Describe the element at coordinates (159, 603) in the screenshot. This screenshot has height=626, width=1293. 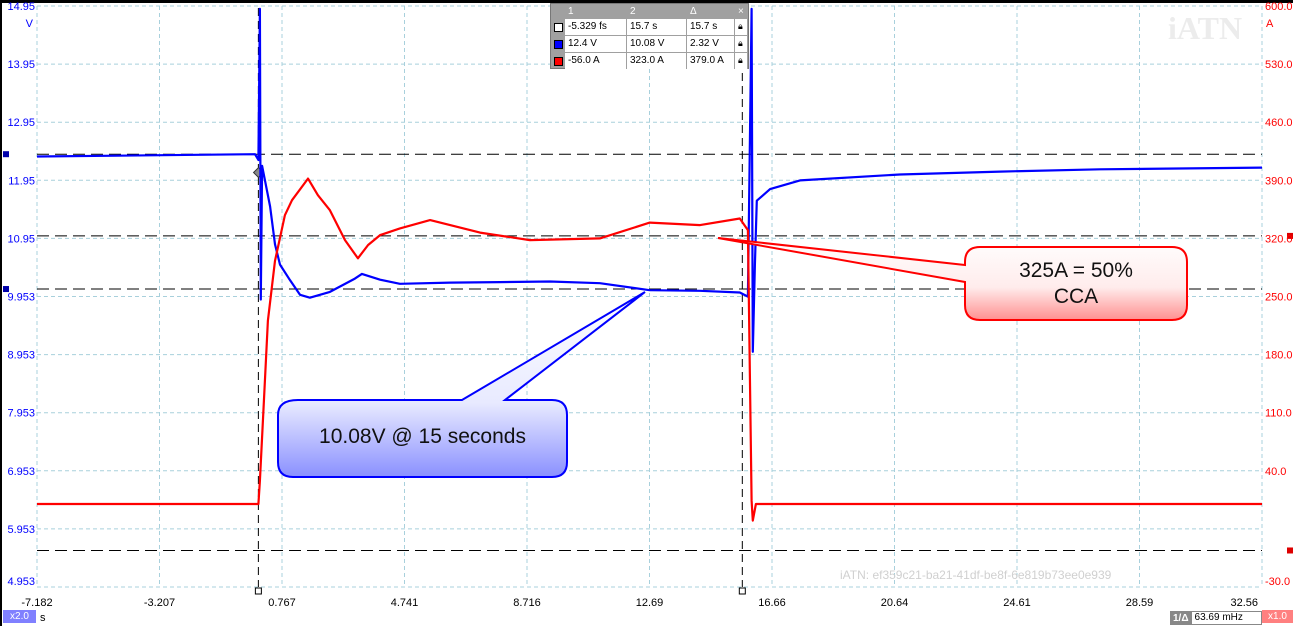
I see `x-tick-label: -3.207` at that location.